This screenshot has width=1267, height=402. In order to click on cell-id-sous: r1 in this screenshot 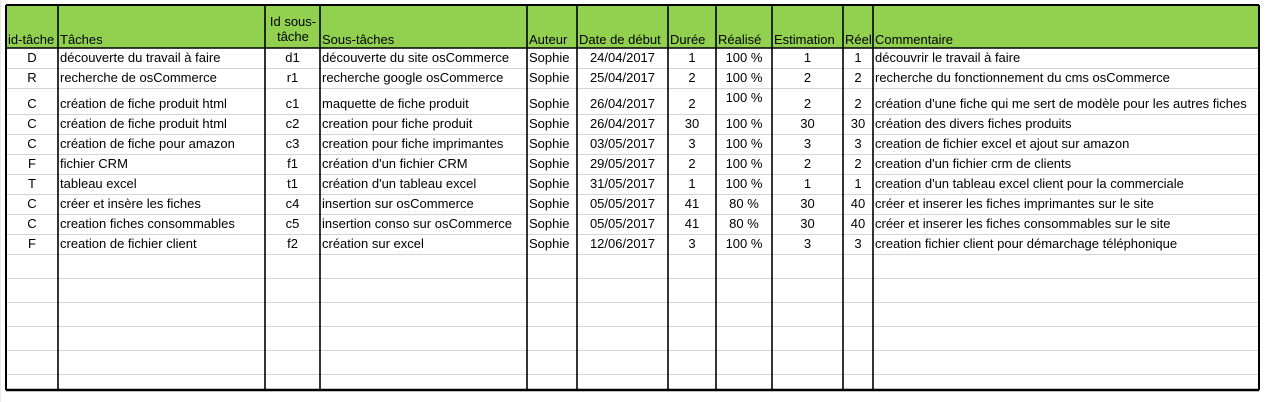, I will do `click(292, 77)`.